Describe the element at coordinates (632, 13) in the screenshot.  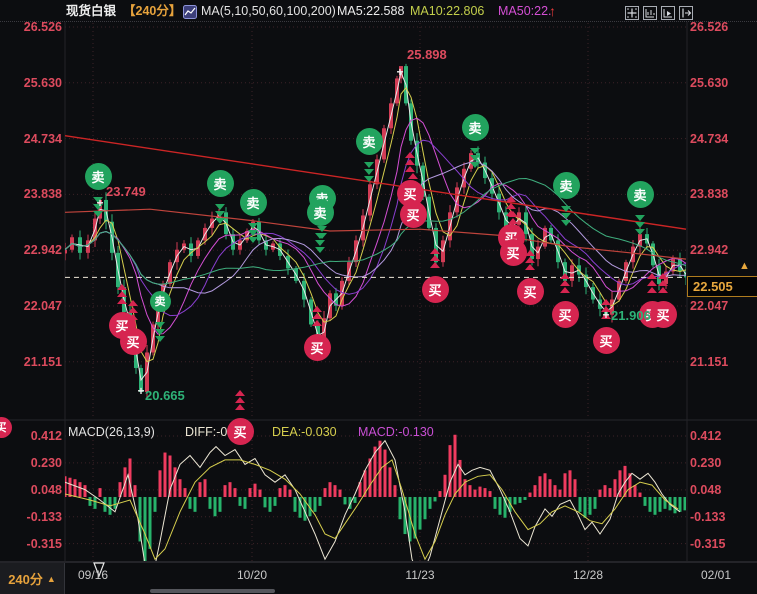
I see `crosshair-icon` at that location.